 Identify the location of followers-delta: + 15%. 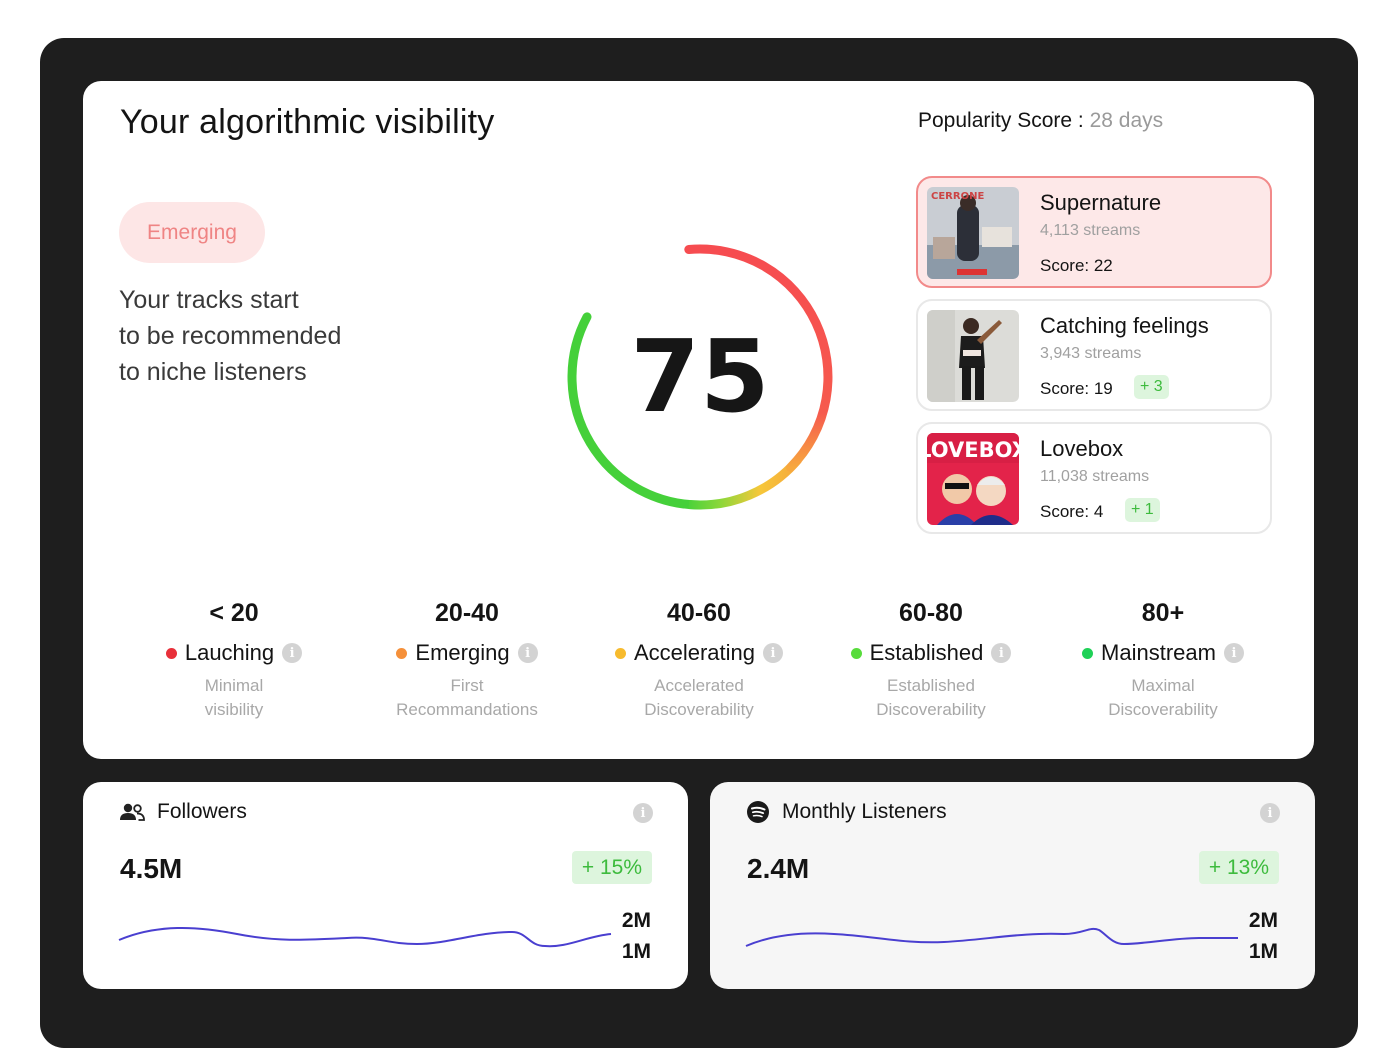
(611, 867).